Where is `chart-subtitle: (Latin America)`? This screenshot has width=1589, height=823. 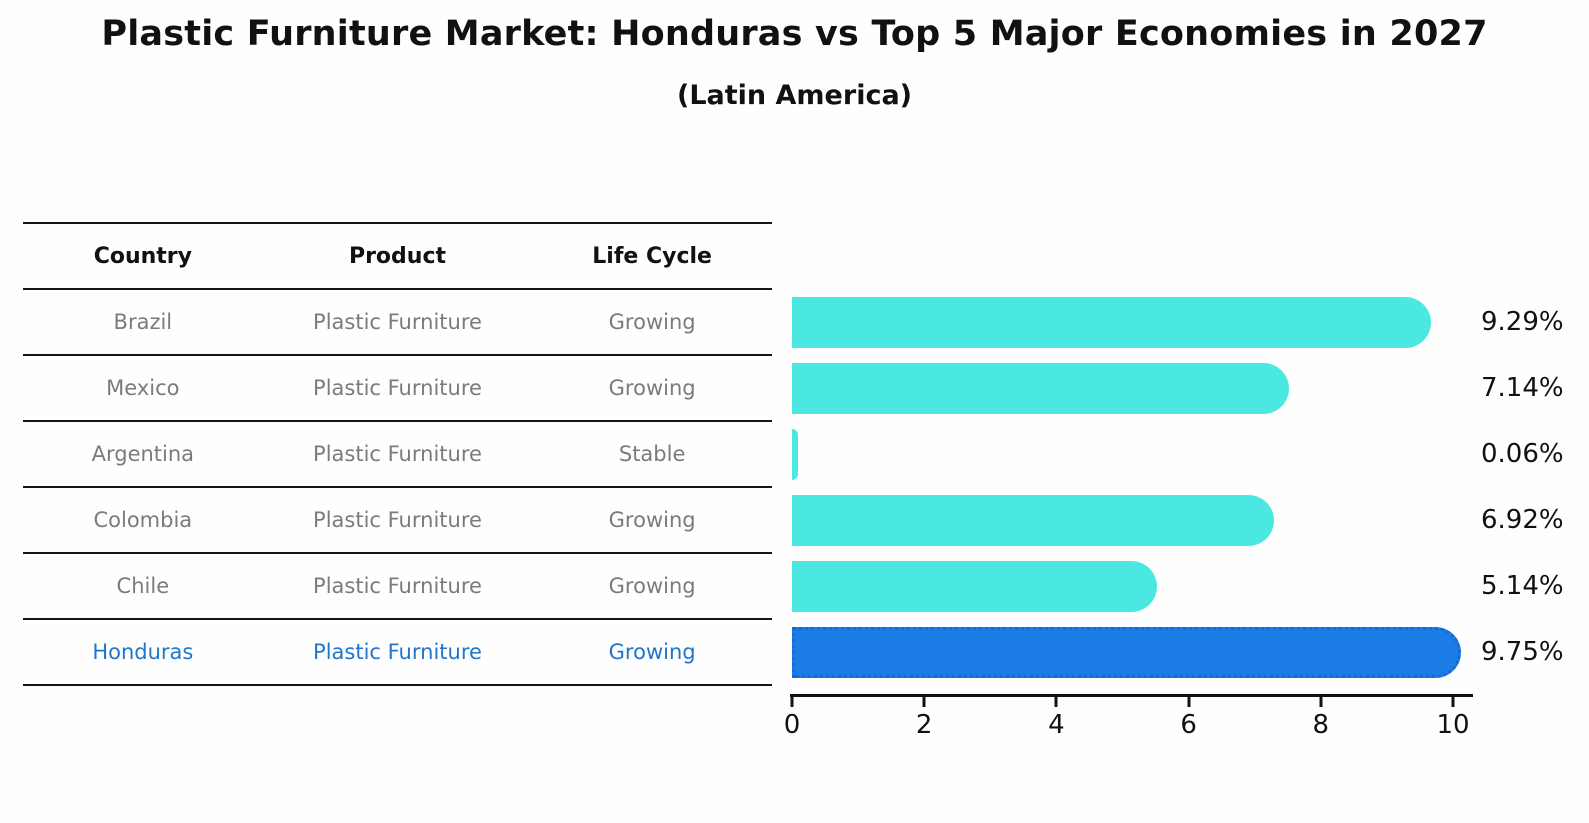
chart-subtitle: (Latin America) is located at coordinates (794, 95).